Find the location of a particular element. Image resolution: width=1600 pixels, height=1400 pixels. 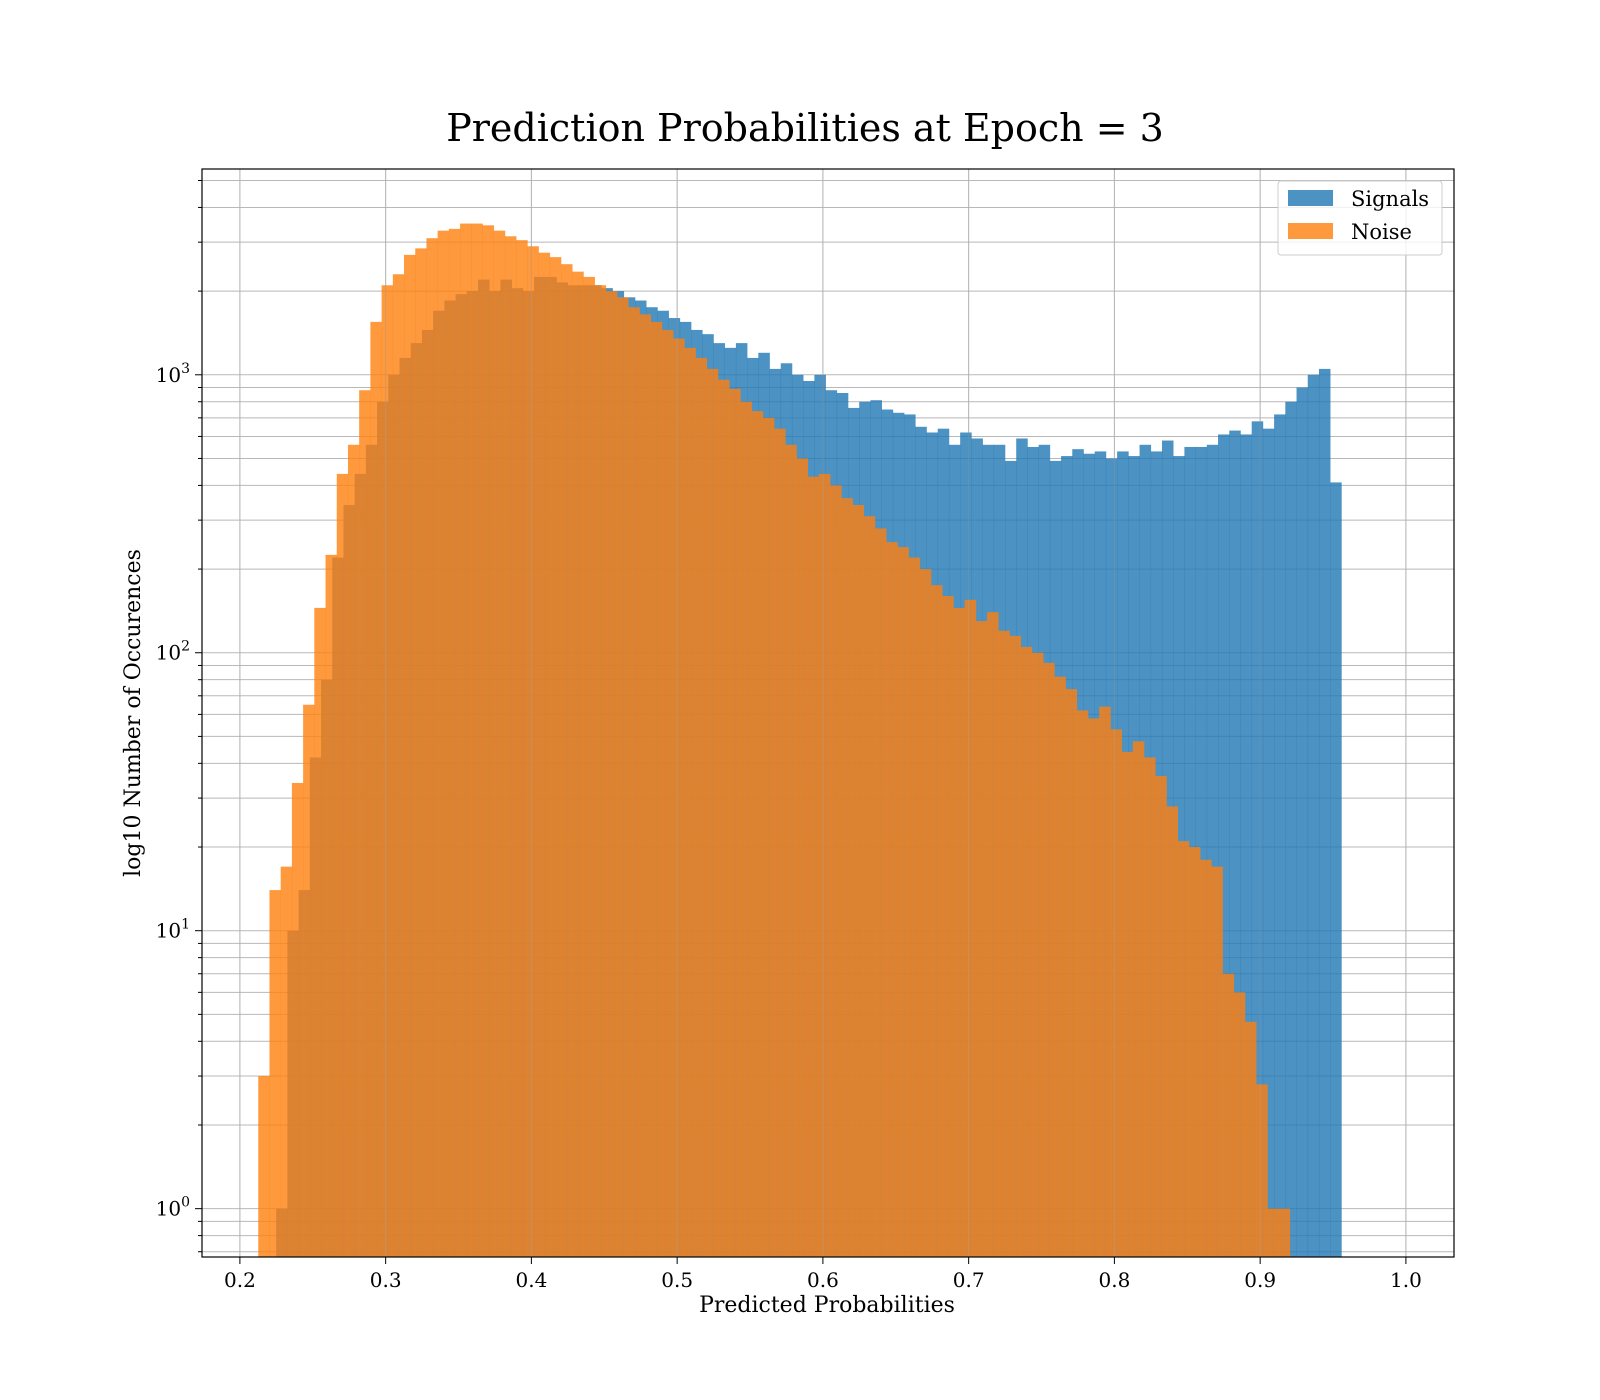

y-tick-label: 10³ is located at coordinates (173, 374).